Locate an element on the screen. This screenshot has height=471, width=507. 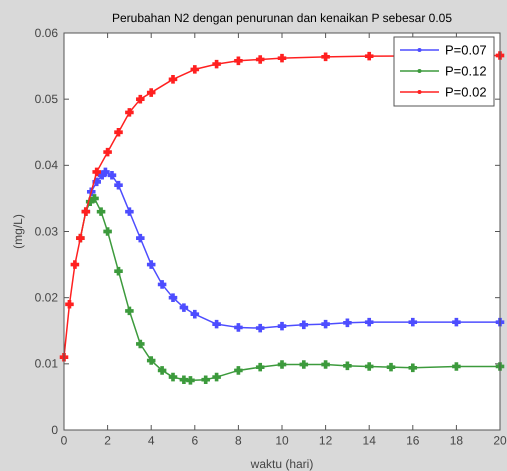
y-tick-label: 0.03 is located at coordinates (46, 231).